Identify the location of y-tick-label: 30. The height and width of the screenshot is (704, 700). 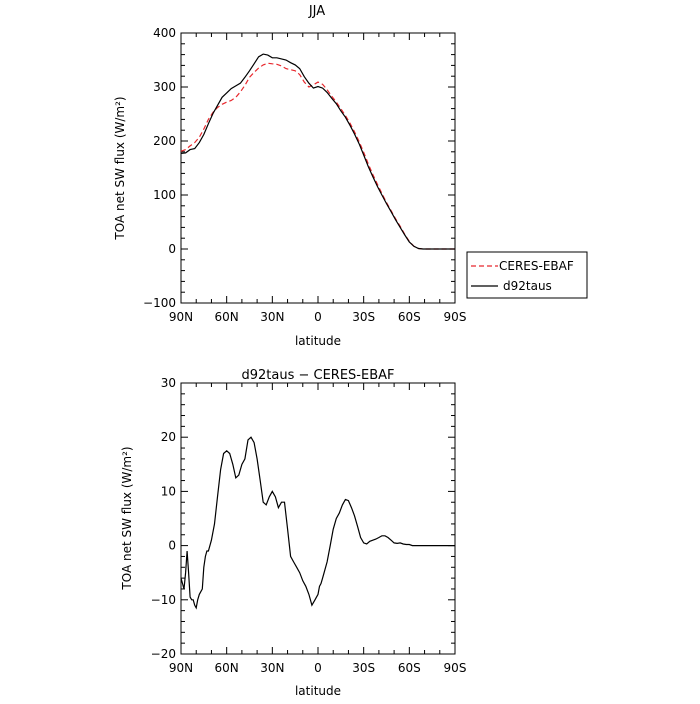
(168, 383).